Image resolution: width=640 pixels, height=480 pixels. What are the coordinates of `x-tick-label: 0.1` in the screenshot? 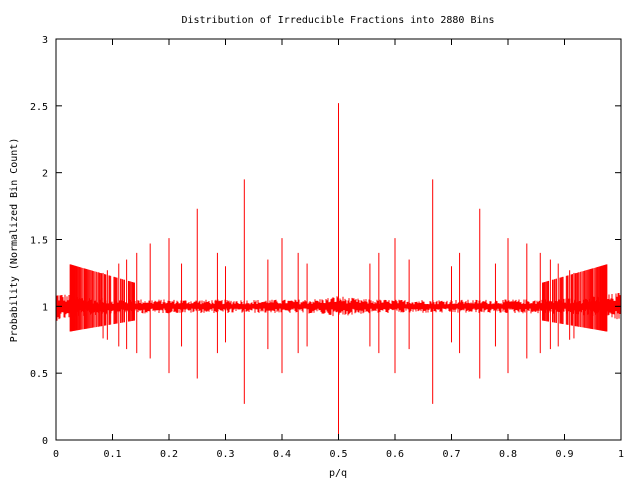 It's located at (112, 454).